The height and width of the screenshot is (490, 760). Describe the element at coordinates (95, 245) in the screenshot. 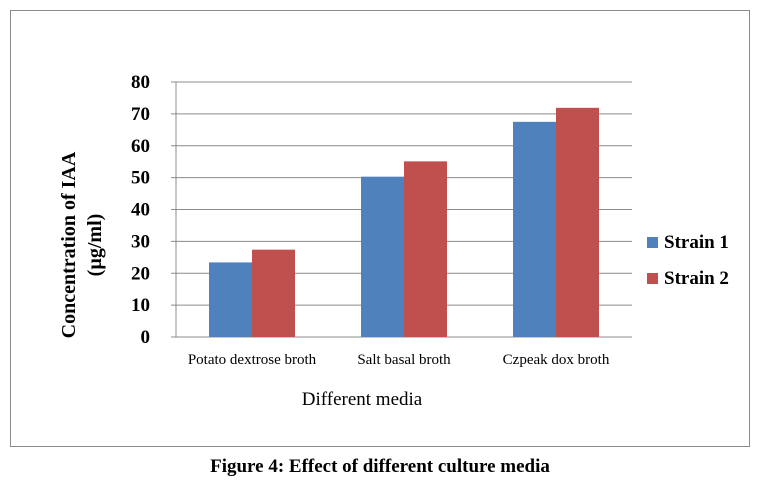

I see `y-axis-label-line: (µg/ml)` at that location.